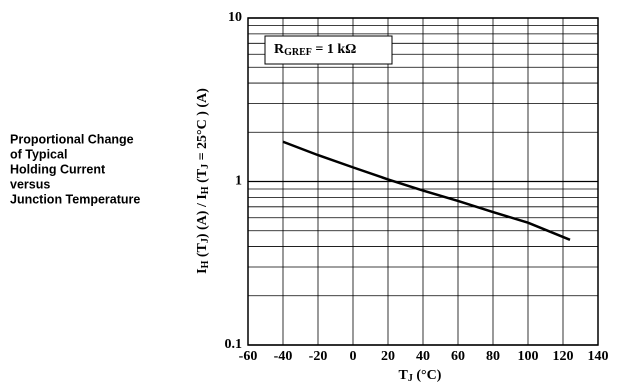 The image size is (631, 383). What do you see at coordinates (458, 356) in the screenshot?
I see `x-tick-label: 60` at bounding box center [458, 356].